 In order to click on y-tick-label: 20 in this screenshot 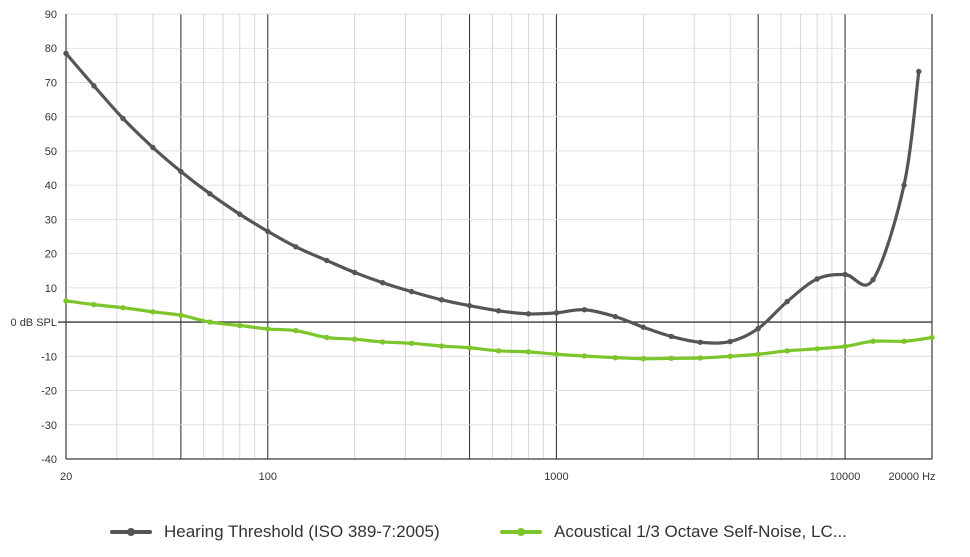, I will do `click(51, 255)`.